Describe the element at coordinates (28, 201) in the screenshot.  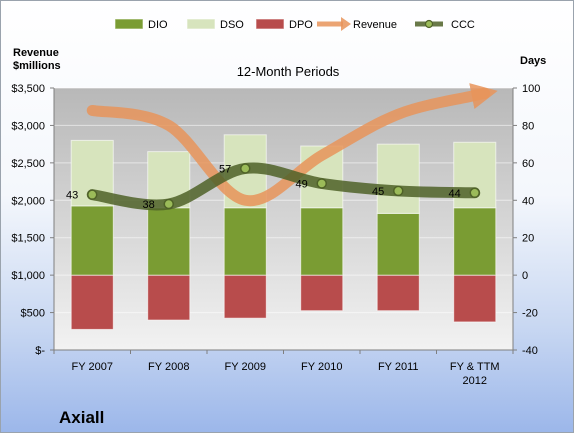
I see `left-axis-tick-label: $2,000` at that location.